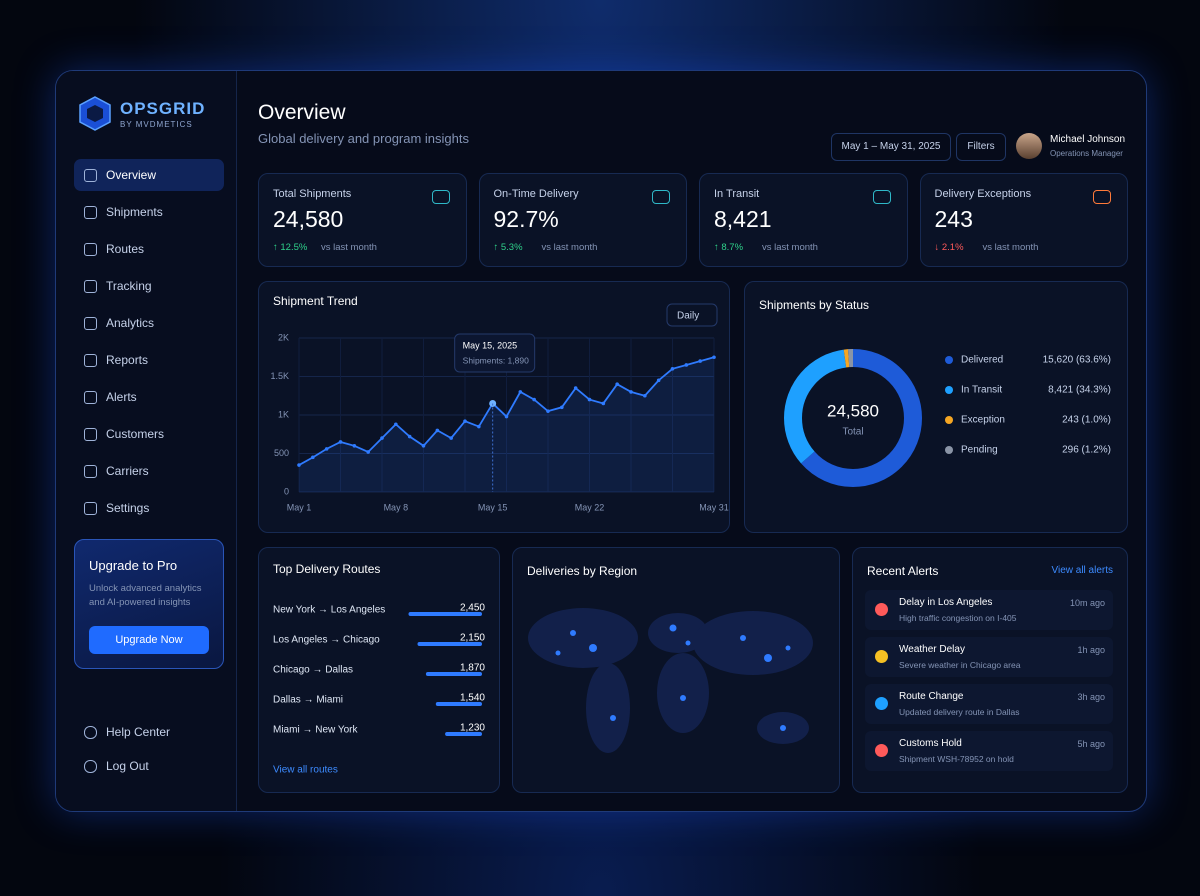  Describe the element at coordinates (135, 434) in the screenshot. I see `nav-label: Customers` at that location.